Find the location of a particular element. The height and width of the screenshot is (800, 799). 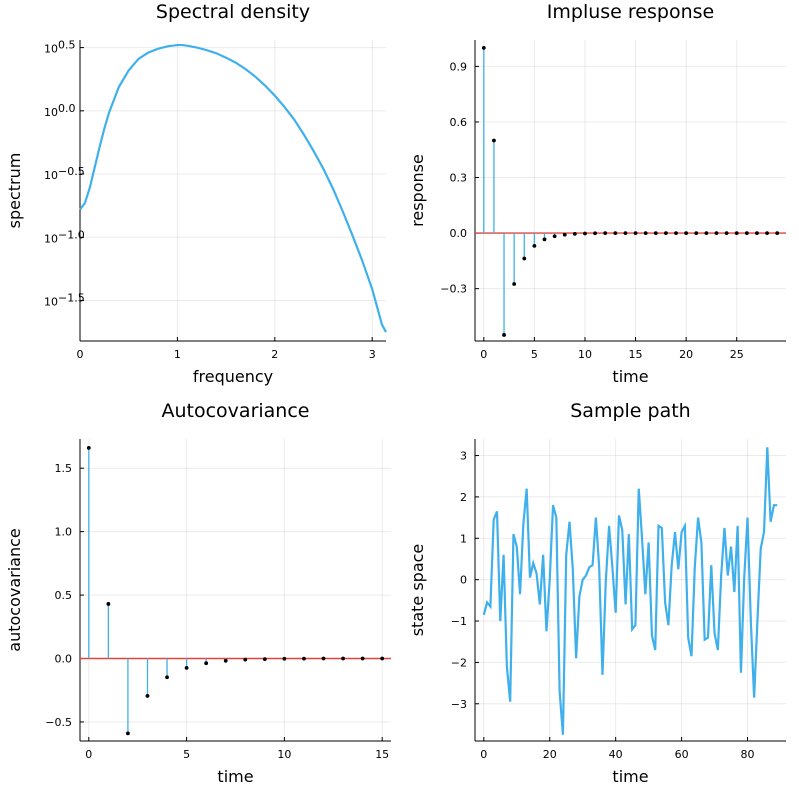

y-axis-label: spectrum is located at coordinates (14, 191).